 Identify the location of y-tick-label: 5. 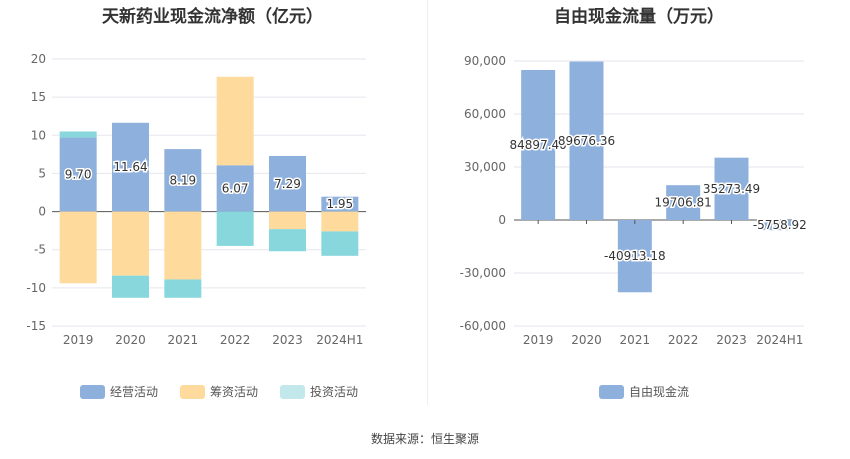
(42, 173).